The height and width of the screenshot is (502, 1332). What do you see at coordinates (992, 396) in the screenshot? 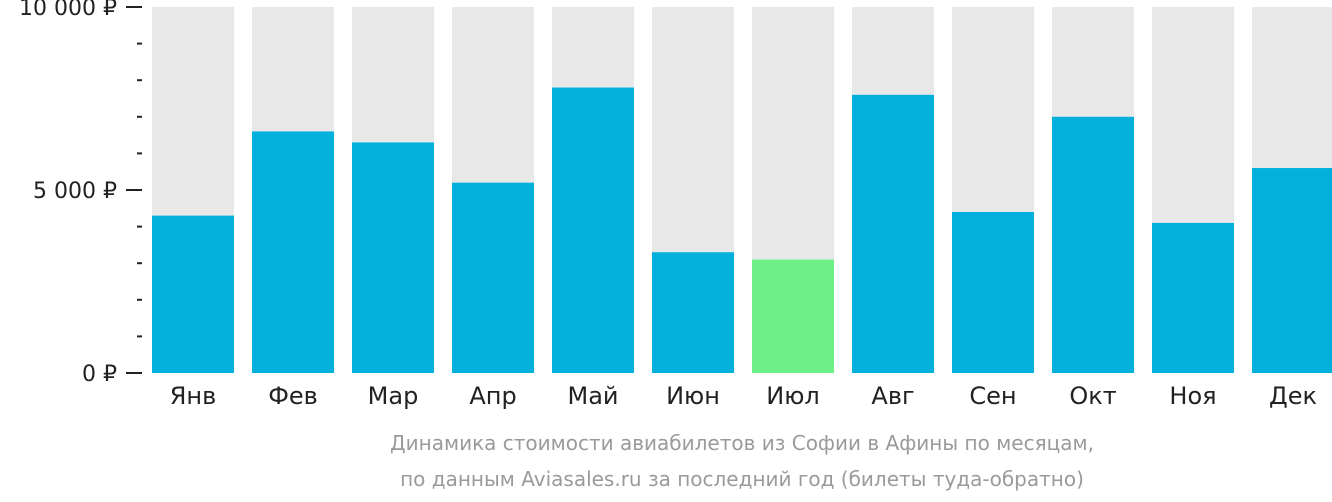
I see `x-tick-label: Сен` at bounding box center [992, 396].